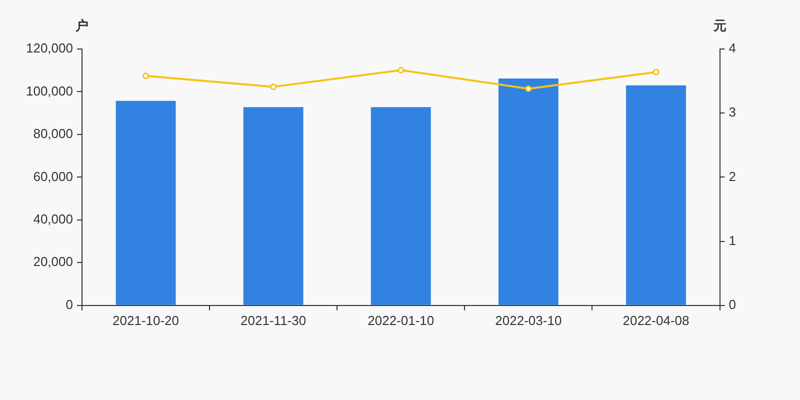 The height and width of the screenshot is (400, 800). What do you see at coordinates (49, 90) in the screenshot?
I see `y-tick-label: 100,000` at bounding box center [49, 90].